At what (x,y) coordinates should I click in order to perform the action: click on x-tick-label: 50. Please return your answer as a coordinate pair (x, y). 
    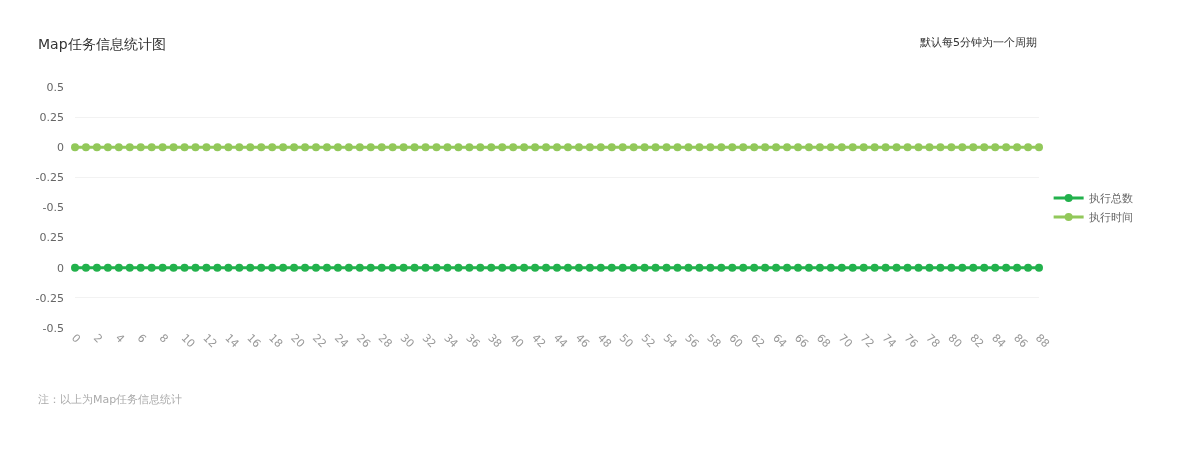
    Looking at the image, I should click on (626, 341).